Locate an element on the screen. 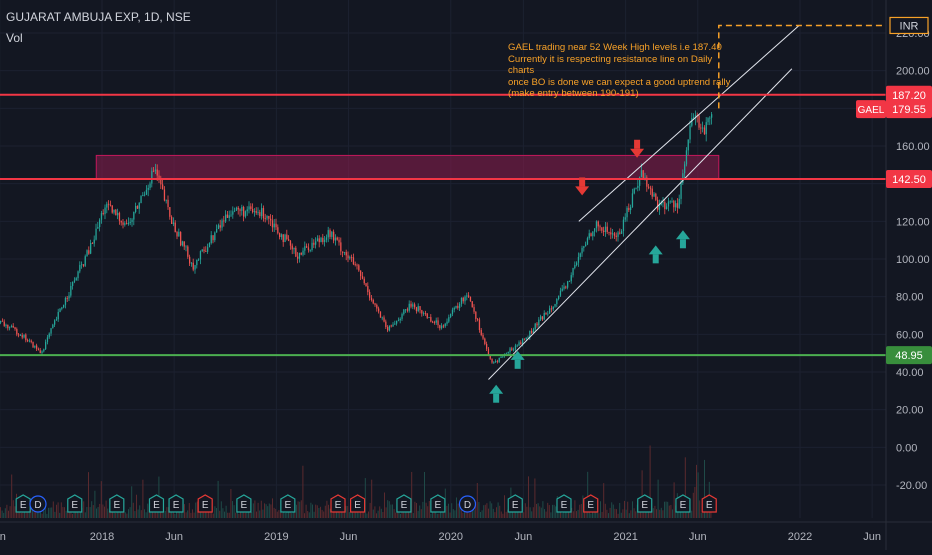 The image size is (932, 555). x-tick-label: un is located at coordinates (3, 537).